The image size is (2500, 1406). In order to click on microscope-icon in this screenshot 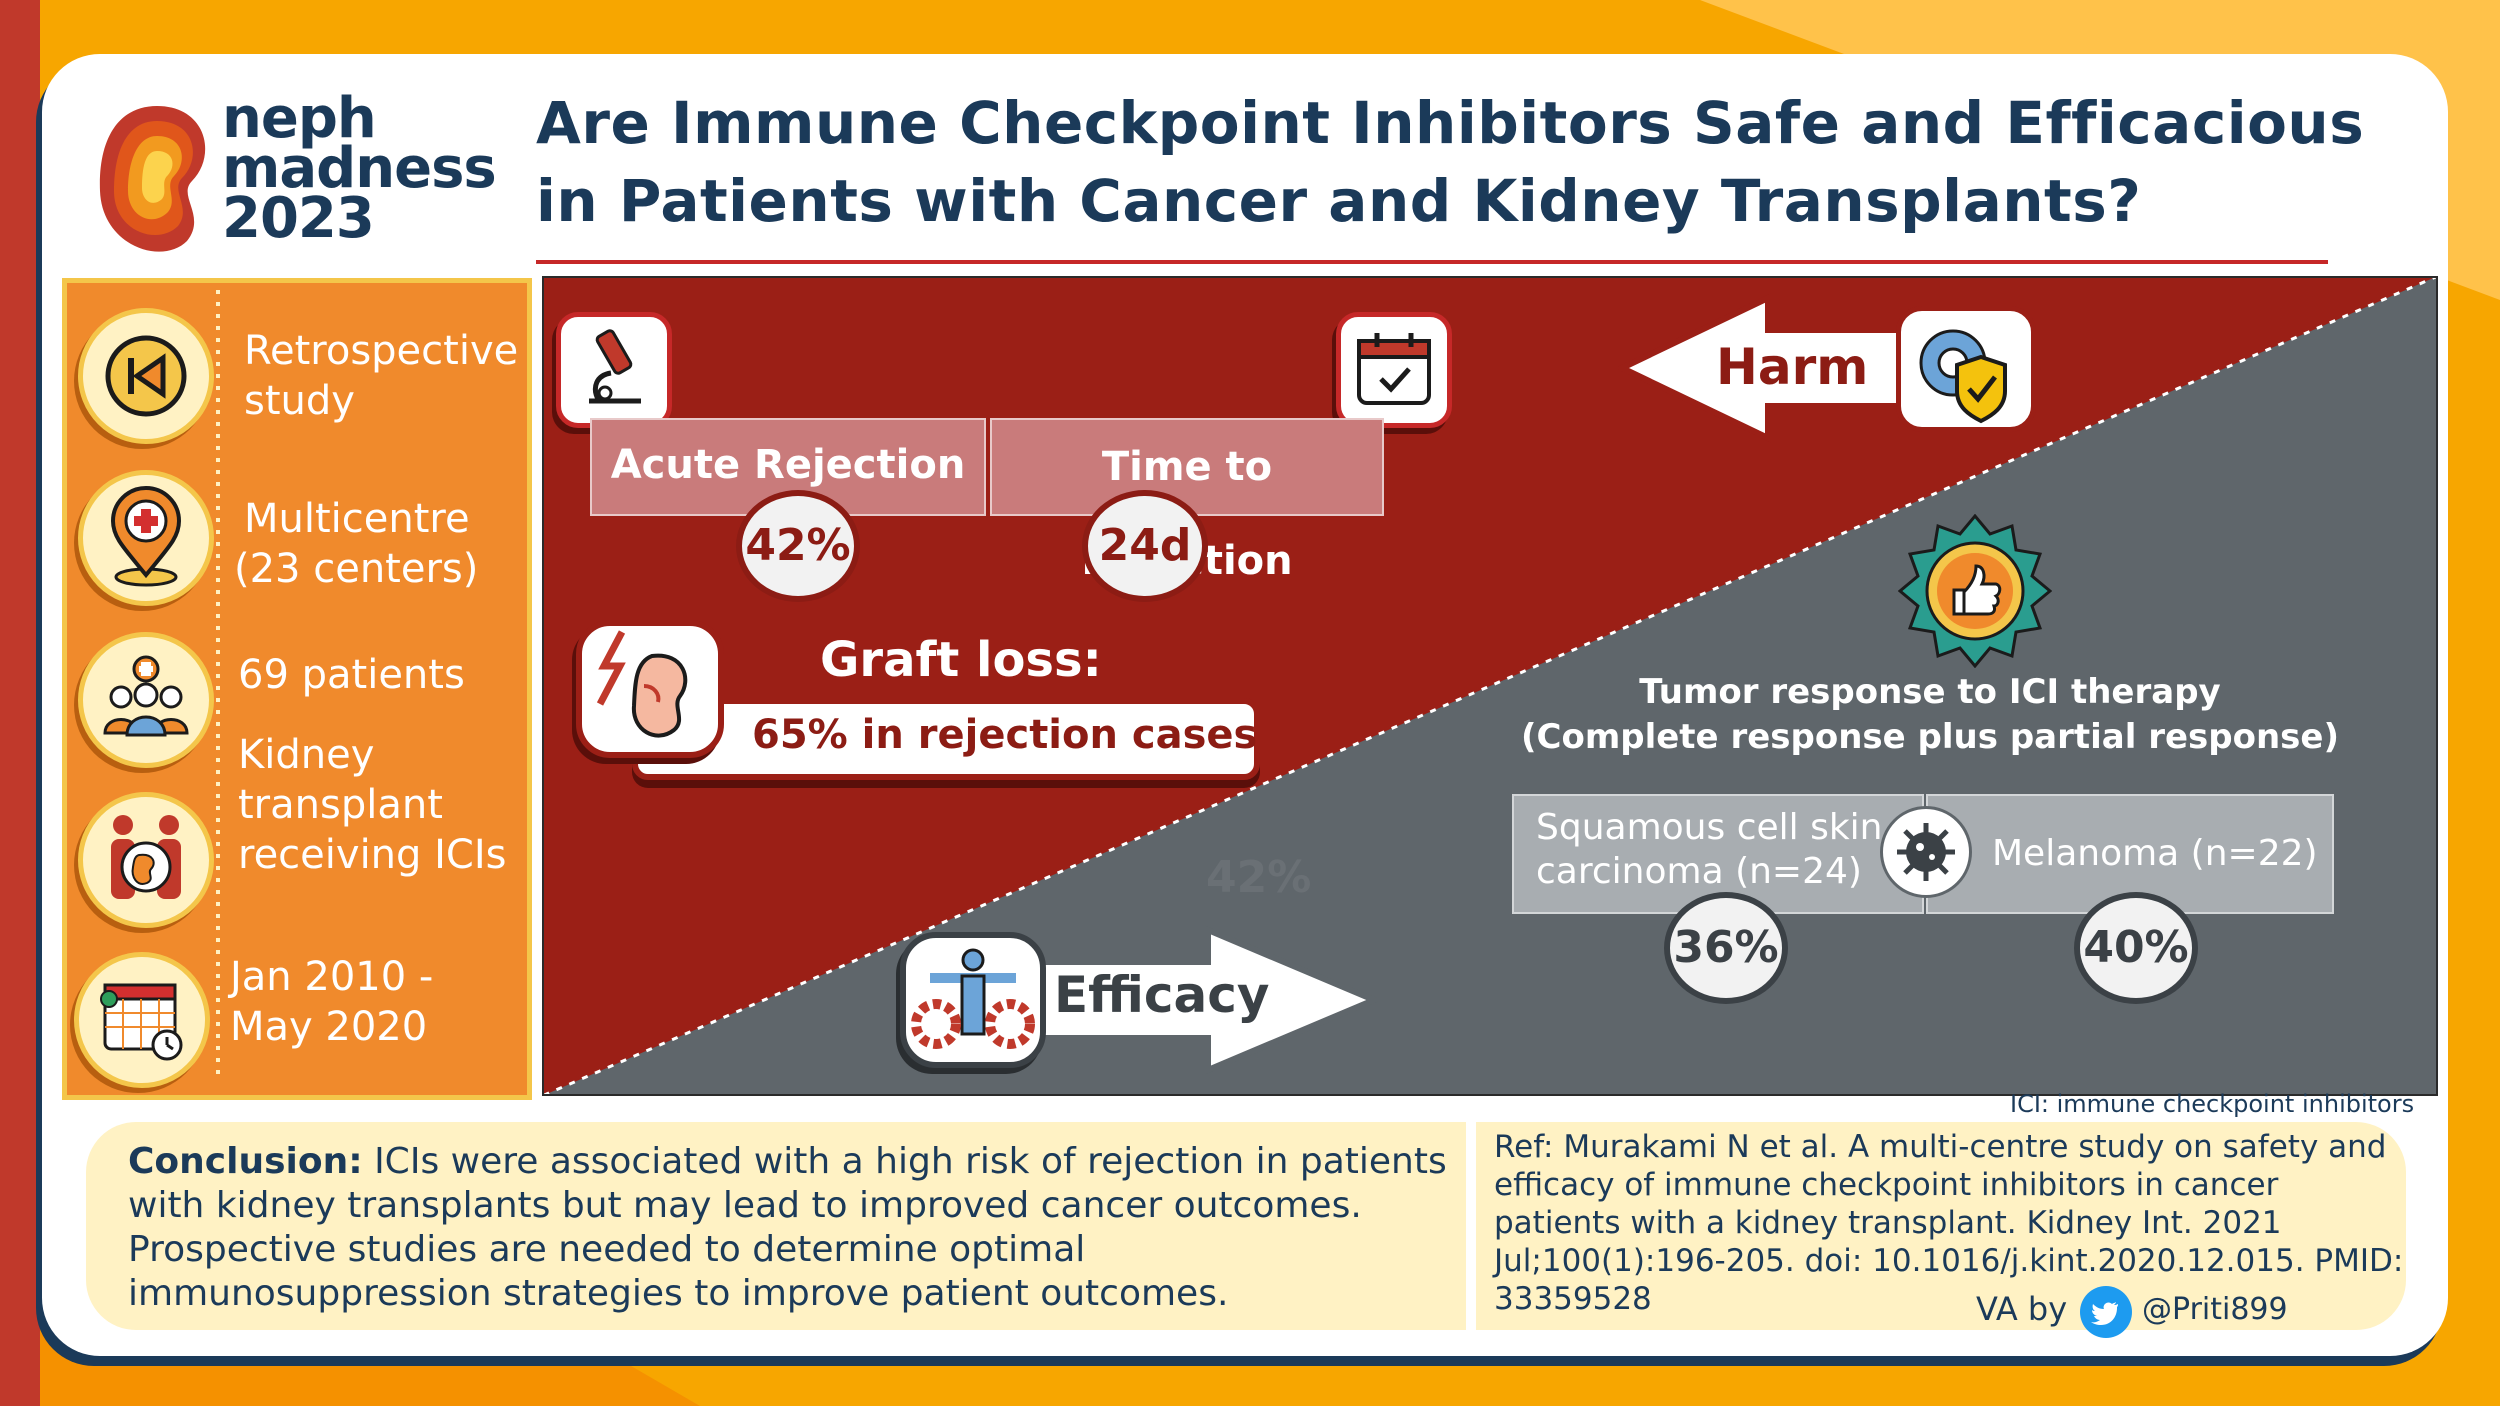, I will do `click(614, 370)`.